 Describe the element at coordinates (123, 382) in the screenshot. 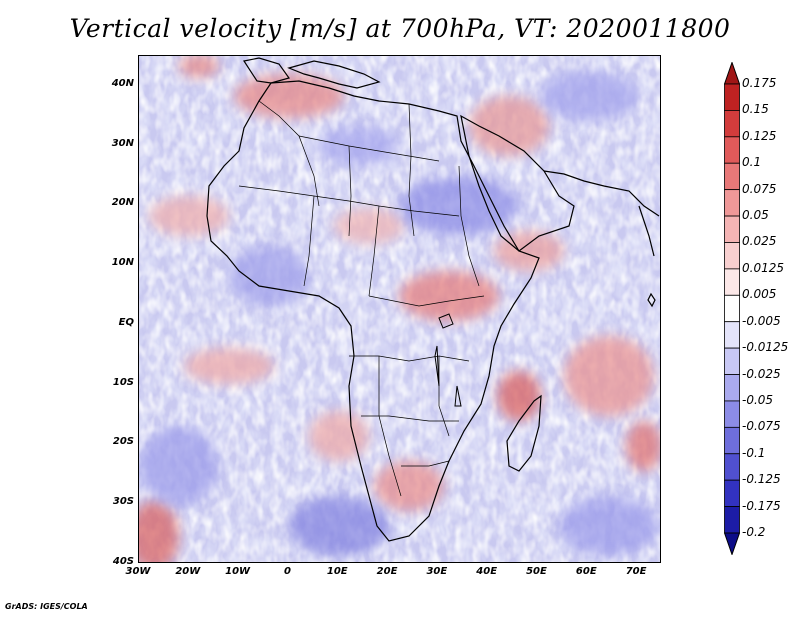

I see `lat-label: 10S` at that location.